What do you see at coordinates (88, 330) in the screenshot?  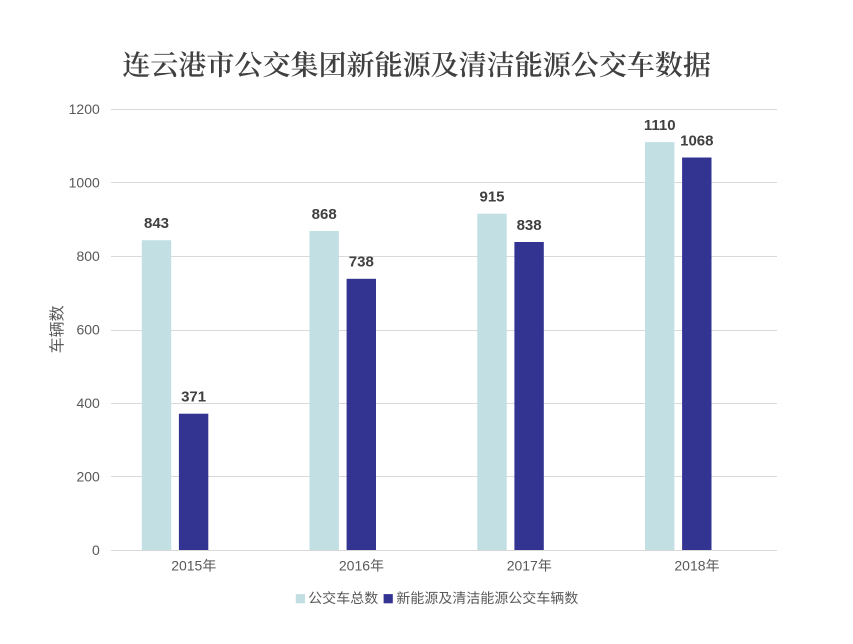 I see `svg-text: 600` at bounding box center [88, 330].